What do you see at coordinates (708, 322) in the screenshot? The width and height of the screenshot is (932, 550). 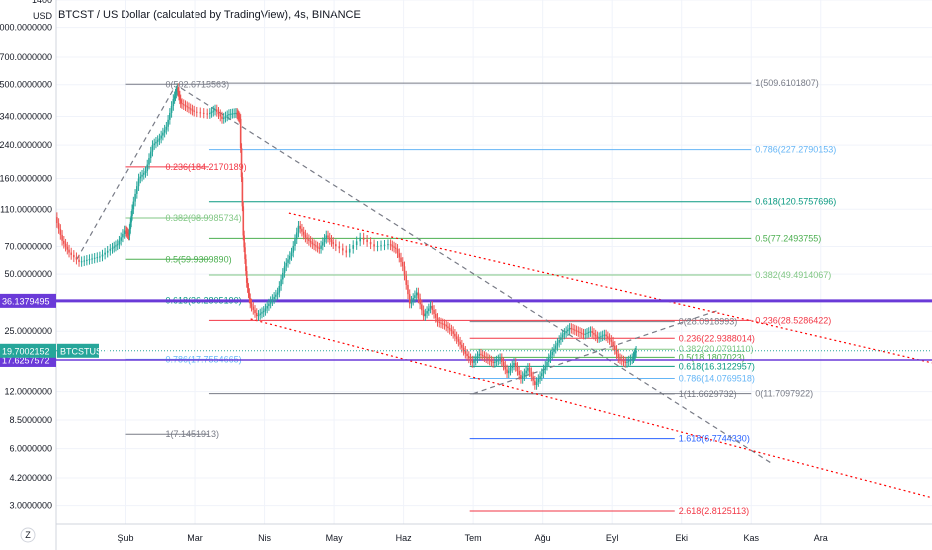 I see `fib-level-label: 0(28.0918993)` at bounding box center [708, 322].